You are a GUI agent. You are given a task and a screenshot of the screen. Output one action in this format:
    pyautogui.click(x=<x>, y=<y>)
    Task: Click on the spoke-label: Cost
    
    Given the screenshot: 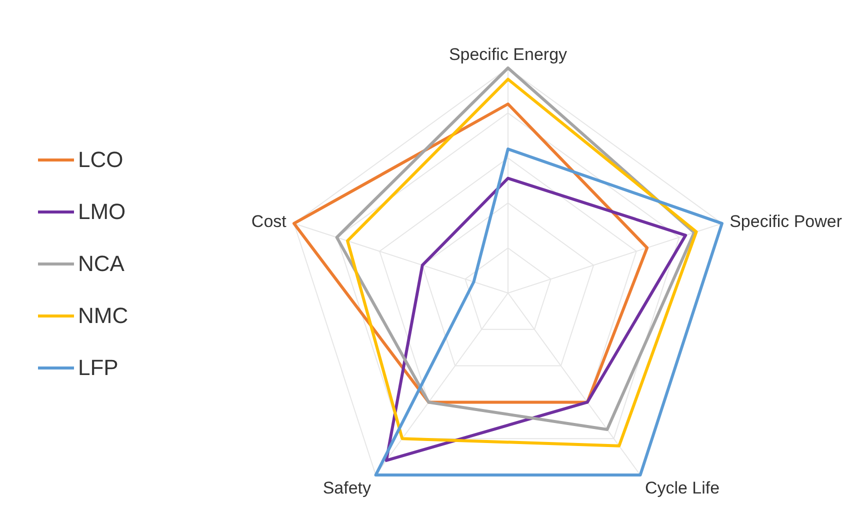 What is the action you would take?
    pyautogui.click(x=269, y=222)
    